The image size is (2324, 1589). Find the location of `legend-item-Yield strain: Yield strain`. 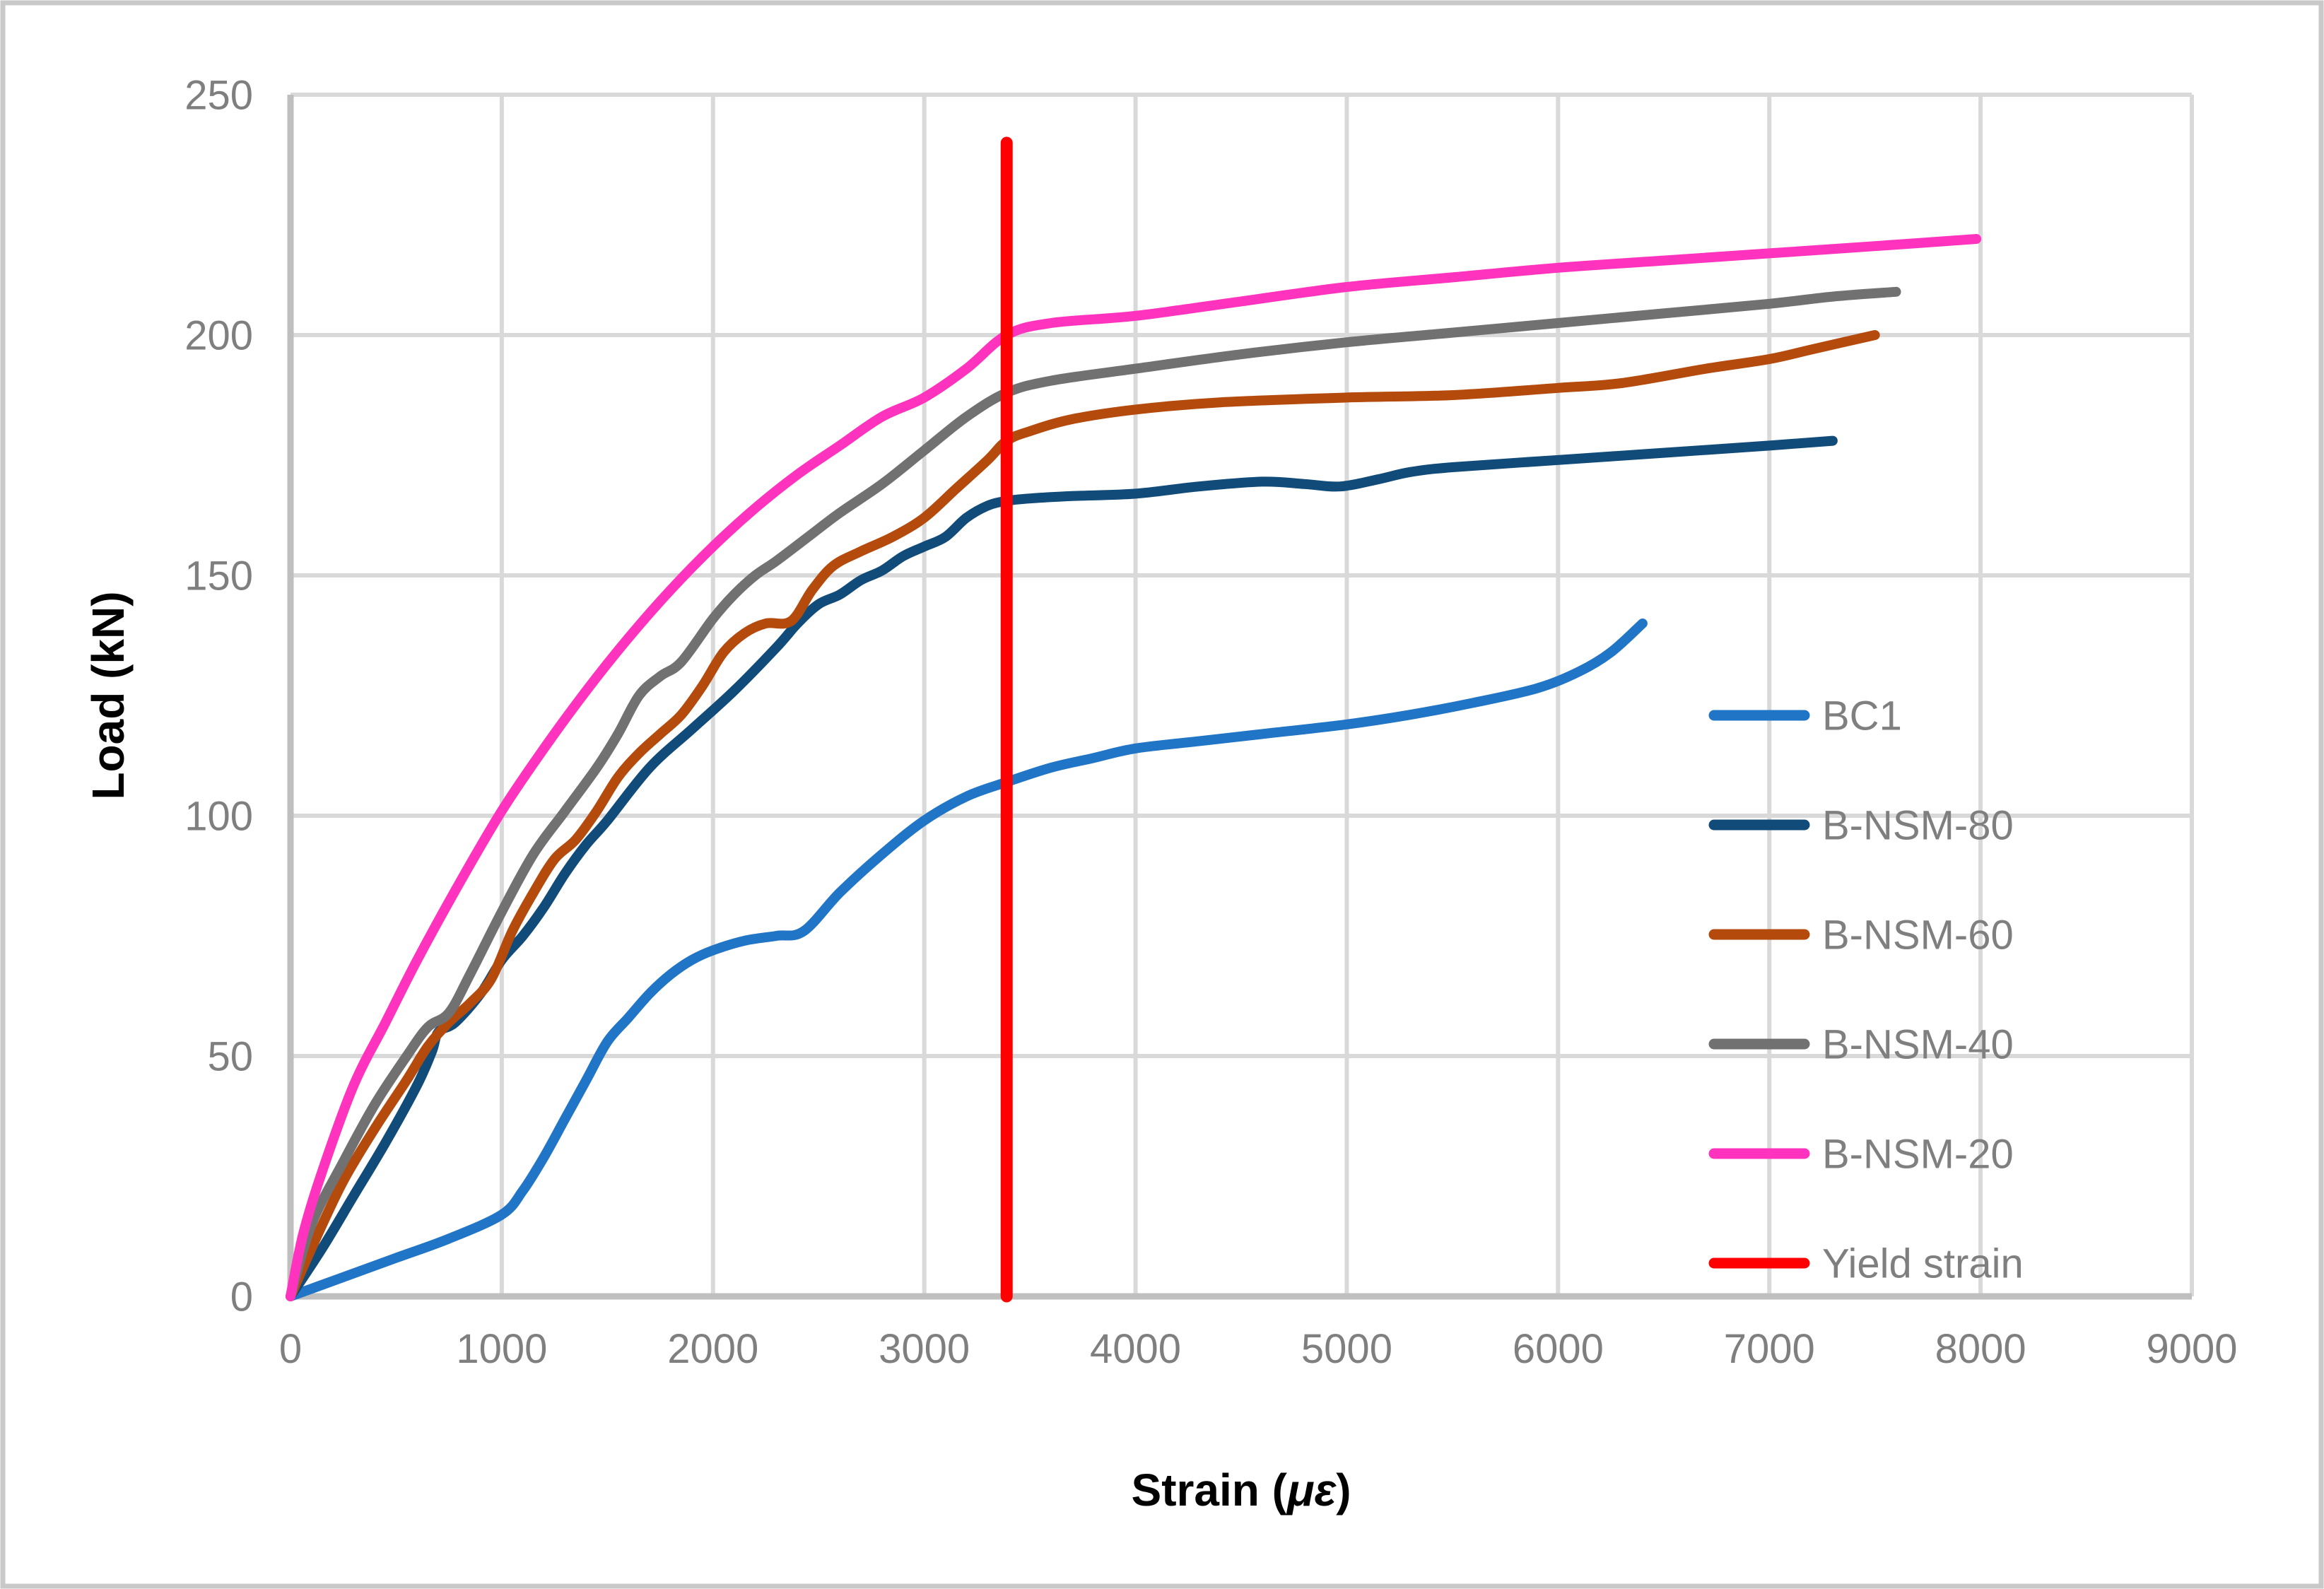

legend-item-Yield strain: Yield strain is located at coordinates (1866, 1263).